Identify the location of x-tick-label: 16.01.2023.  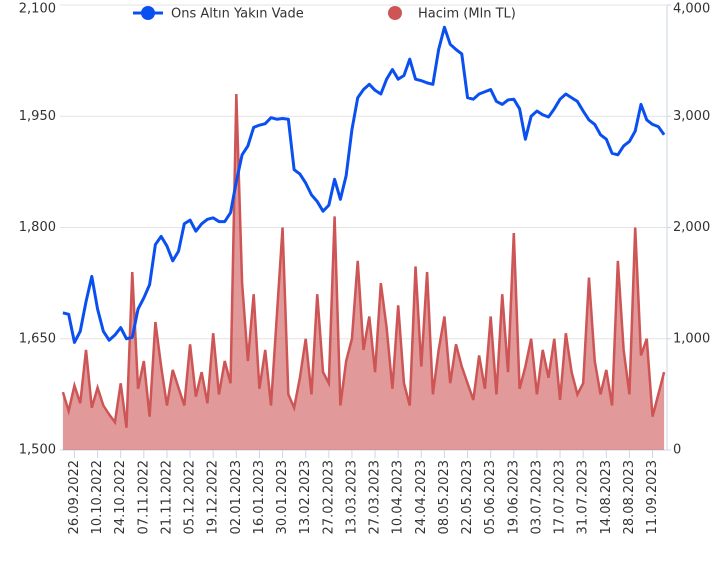
(259, 497).